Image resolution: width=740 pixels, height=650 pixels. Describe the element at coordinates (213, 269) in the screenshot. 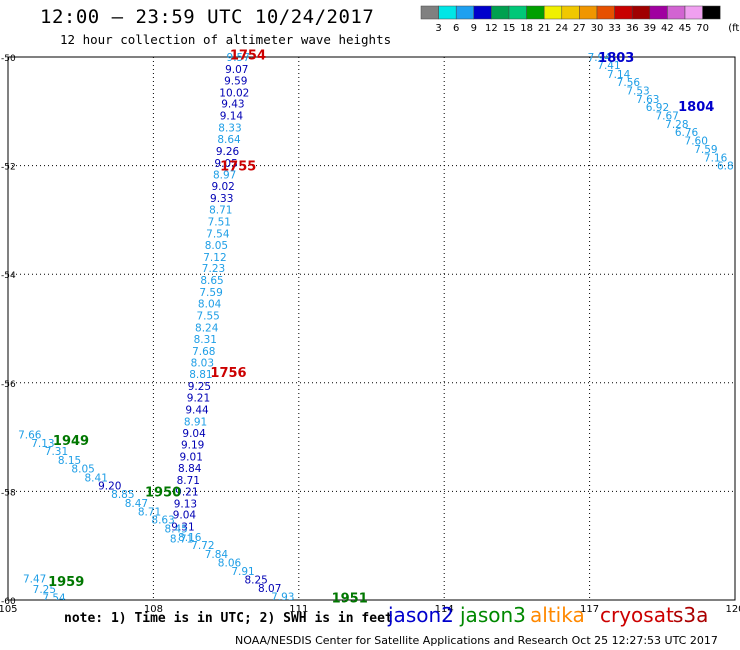

I see `wave-height-value: 7.23` at that location.